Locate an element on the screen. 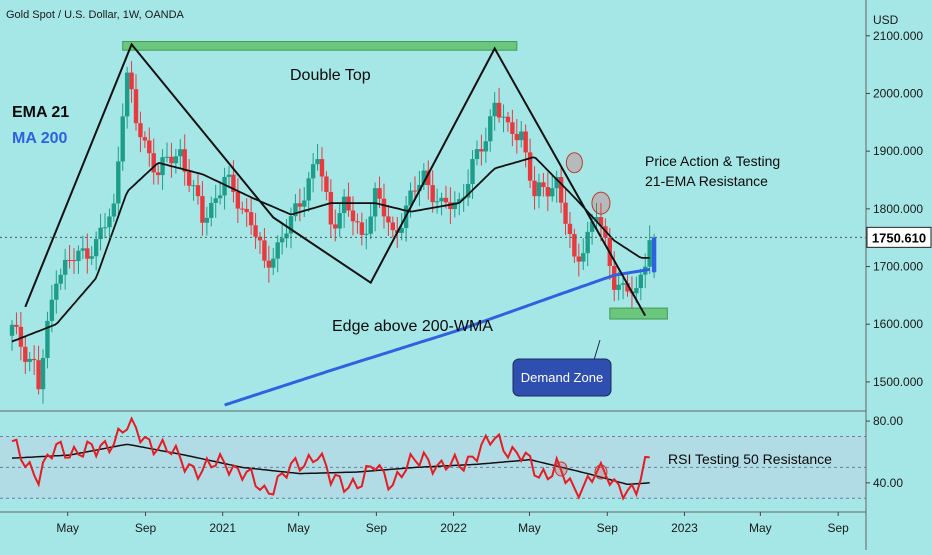 The width and height of the screenshot is (932, 555). time-axis: May Sep 2021 May Sep 2022 May Sep 2023 May Sep is located at coordinates (452, 523).